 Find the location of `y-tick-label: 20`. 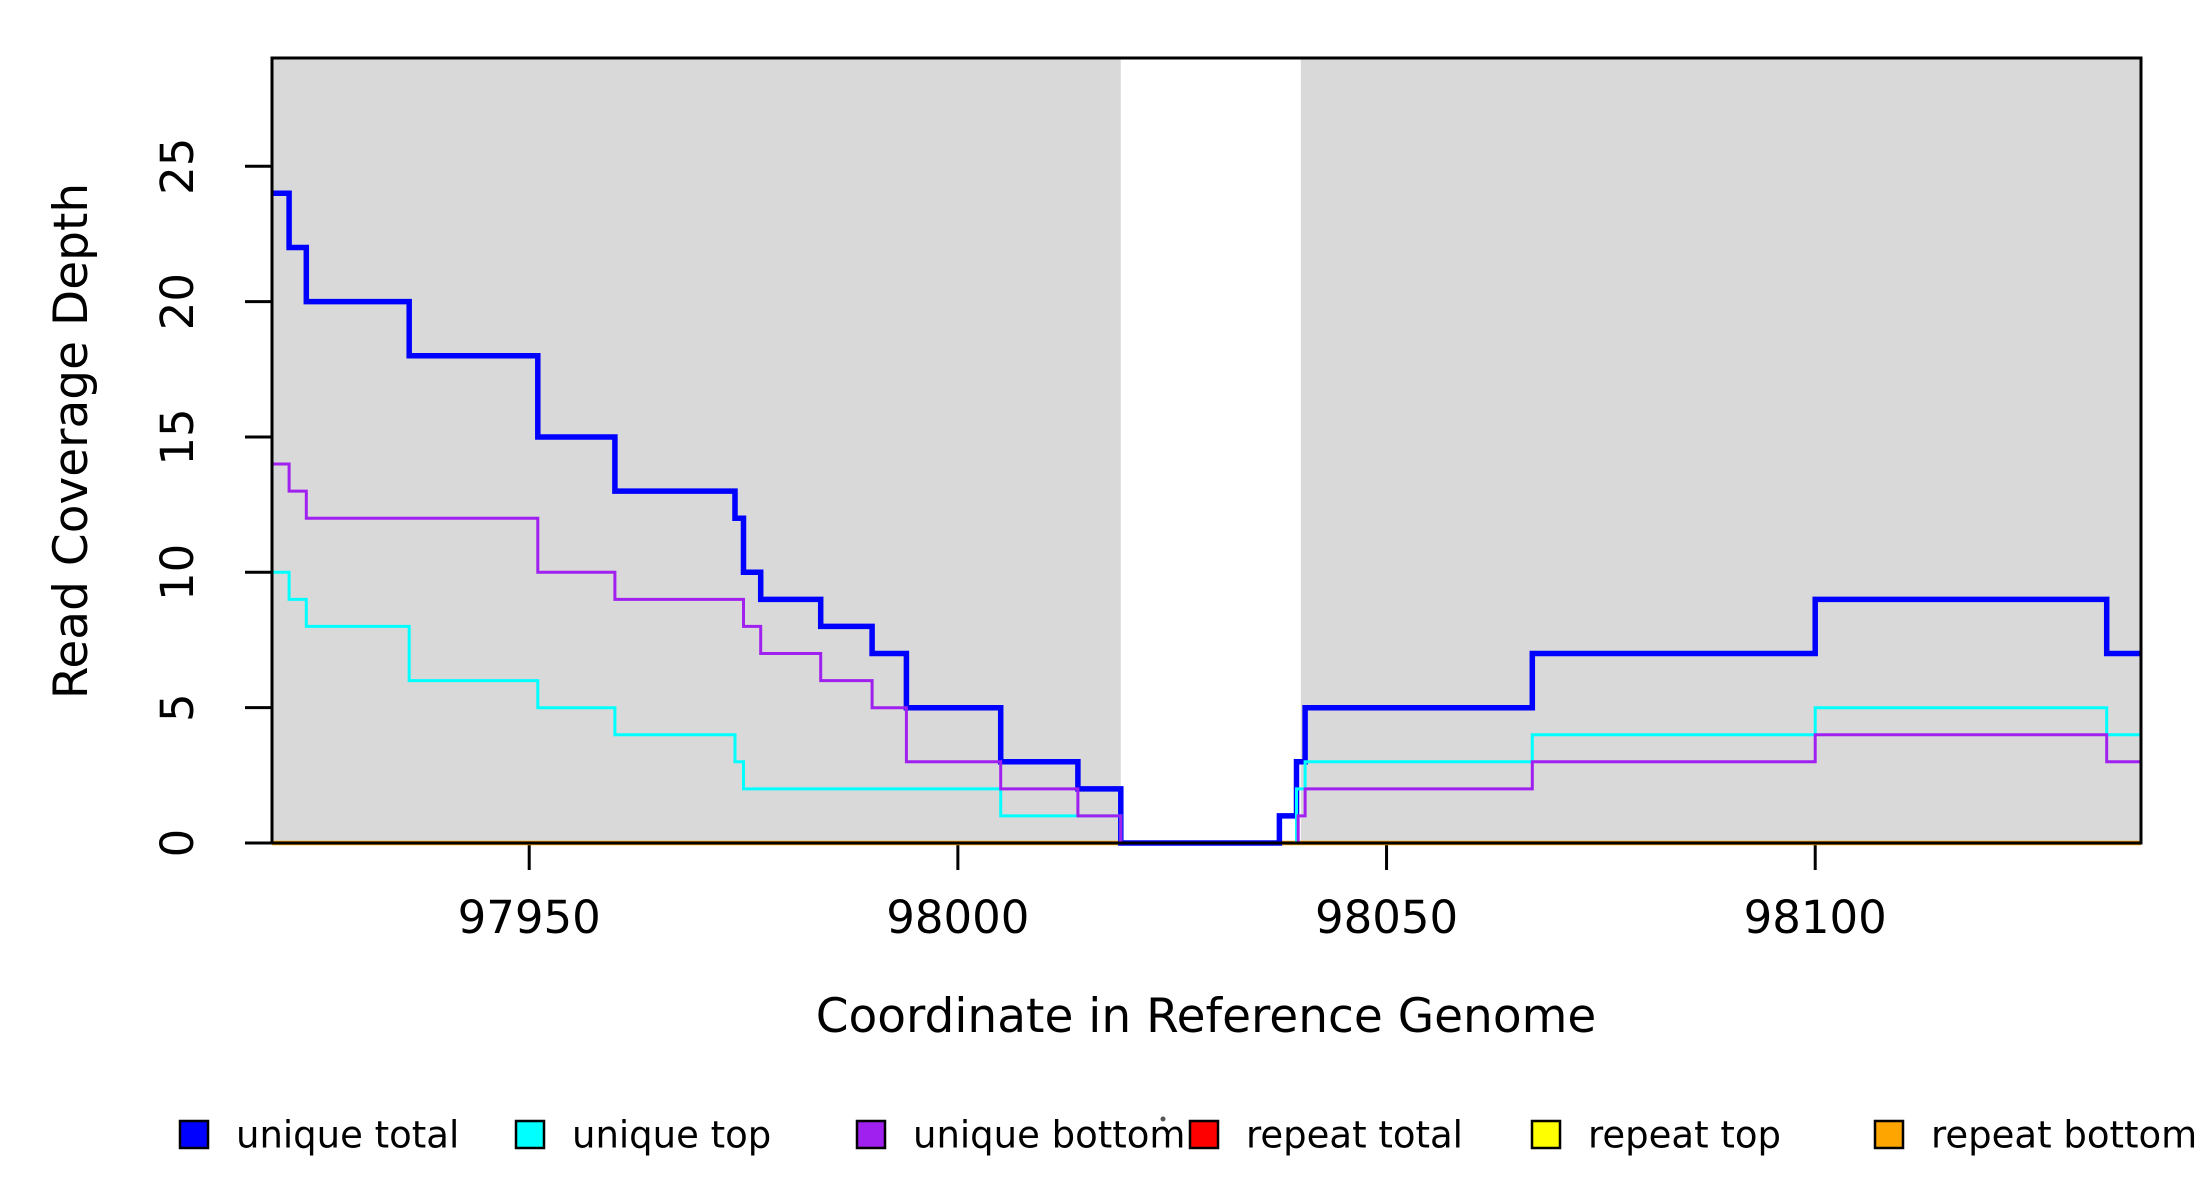

y-tick-label: 20 is located at coordinates (177, 301).